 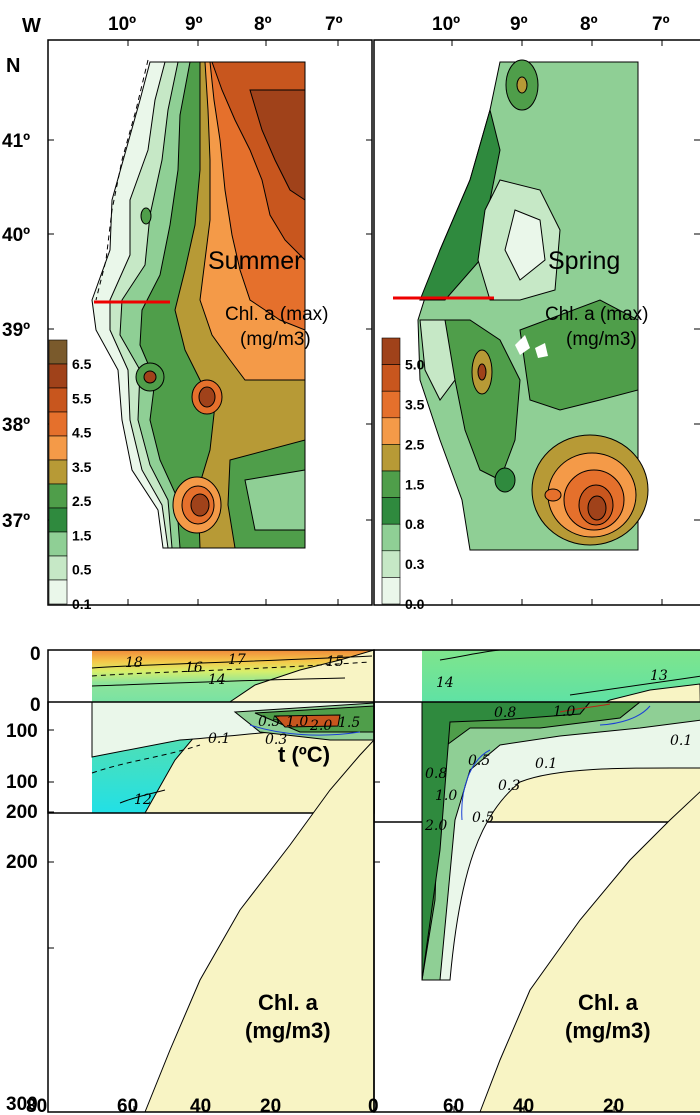 What do you see at coordinates (276, 740) in the screenshot?
I see `summer-chl-contour-03: 0.3` at bounding box center [276, 740].